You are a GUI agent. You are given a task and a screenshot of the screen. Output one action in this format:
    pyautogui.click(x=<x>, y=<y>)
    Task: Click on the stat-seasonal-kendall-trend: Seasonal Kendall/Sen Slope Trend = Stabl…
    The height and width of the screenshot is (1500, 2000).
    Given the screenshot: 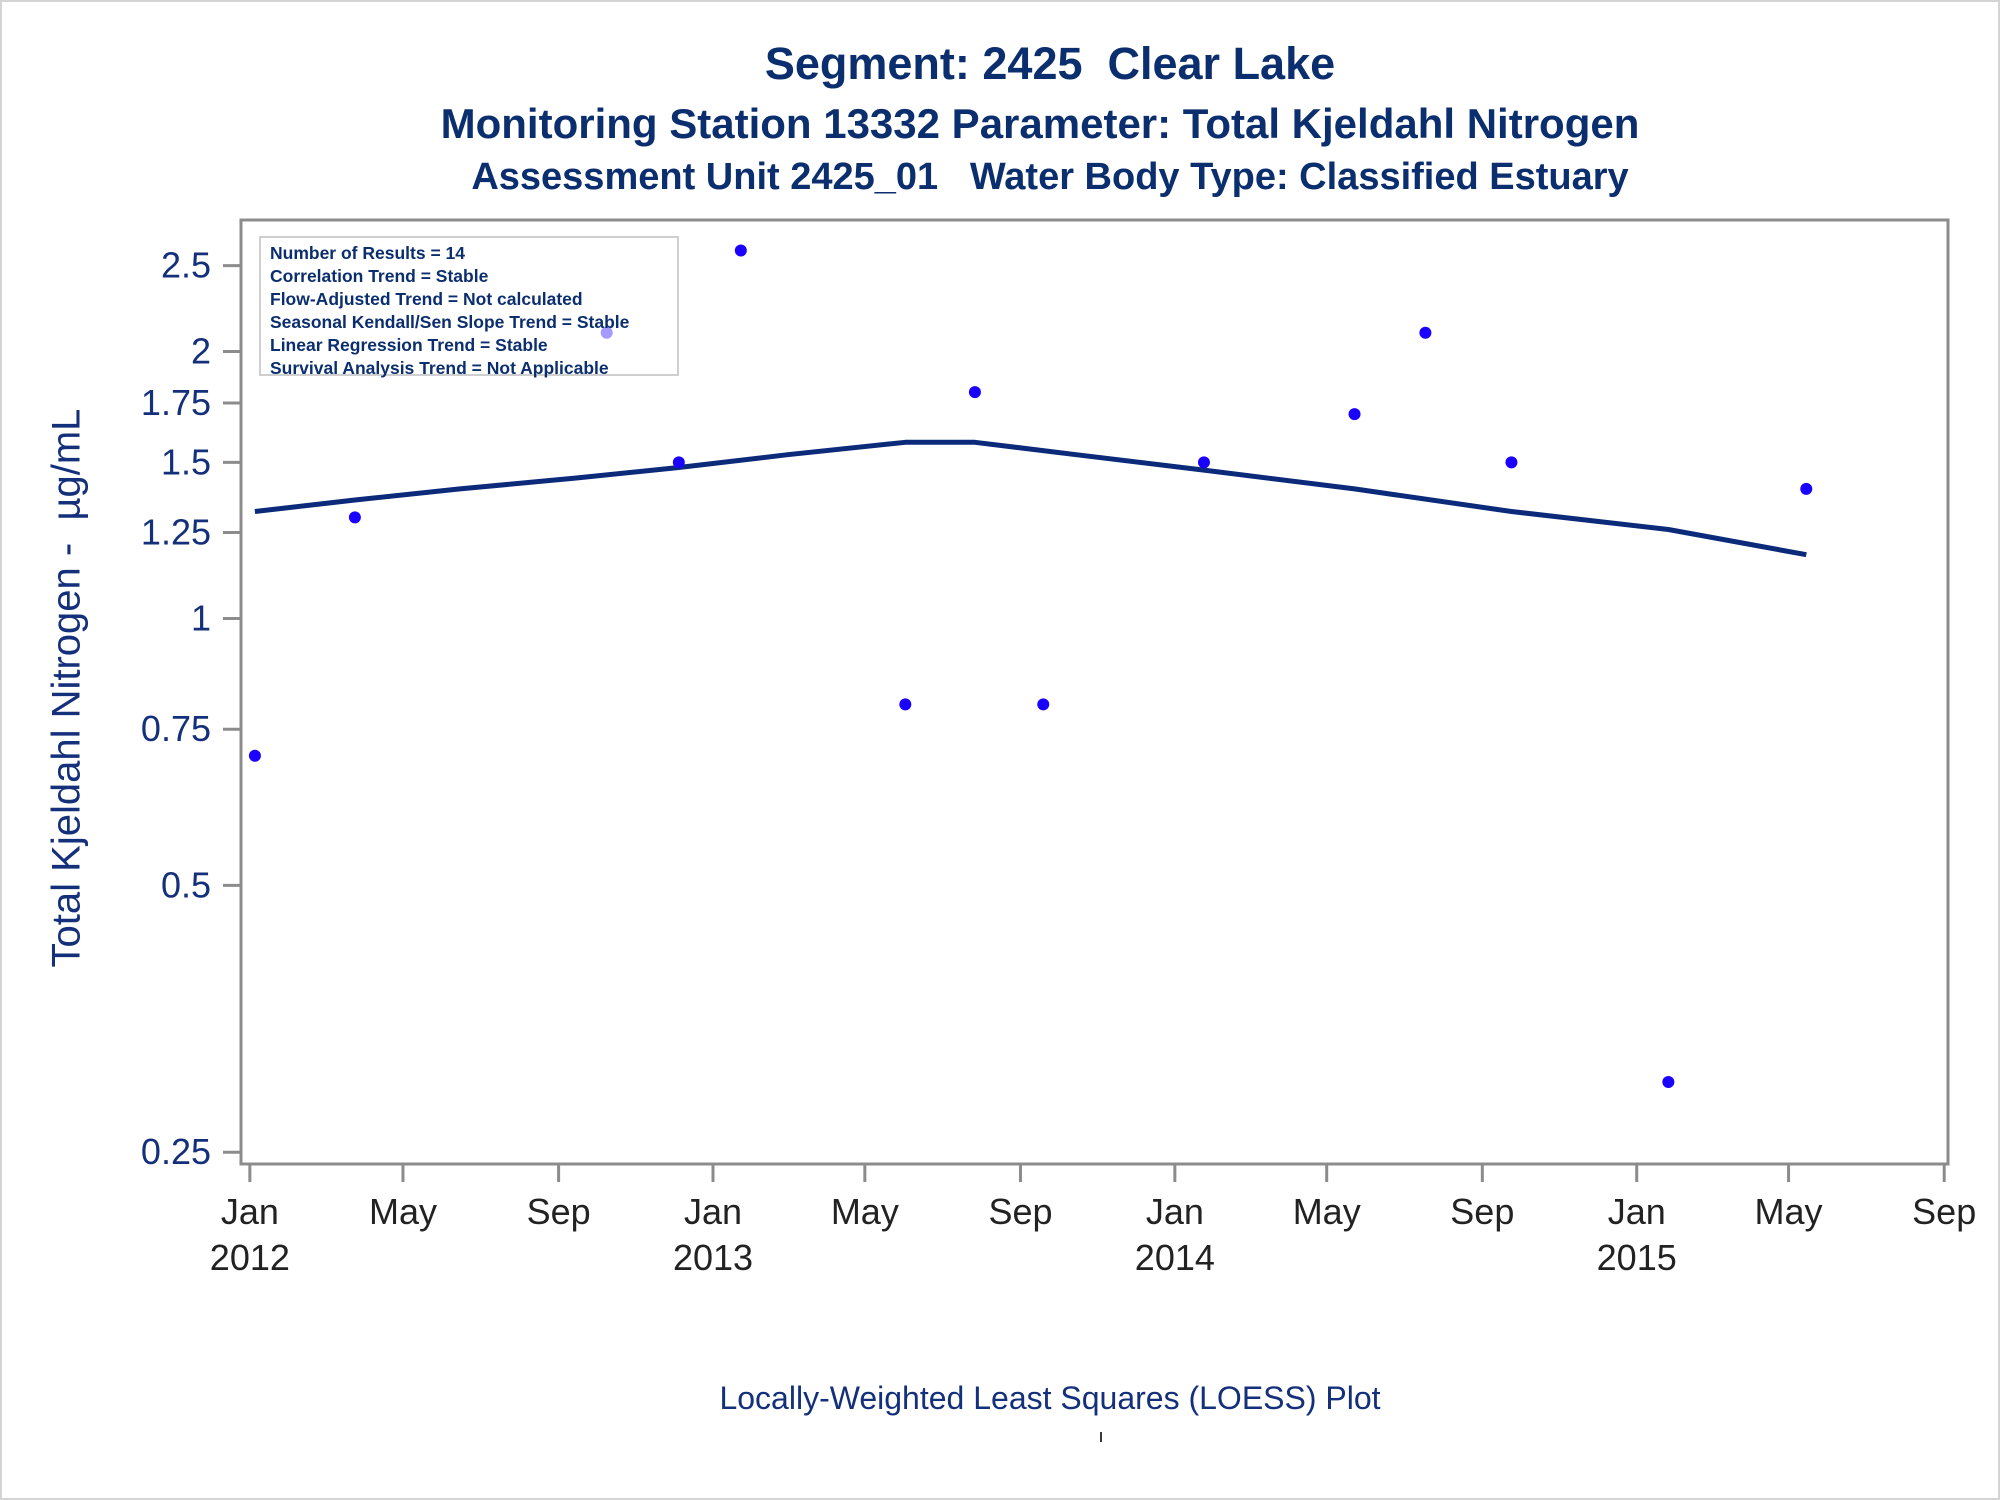 What is the action you would take?
    pyautogui.click(x=450, y=322)
    